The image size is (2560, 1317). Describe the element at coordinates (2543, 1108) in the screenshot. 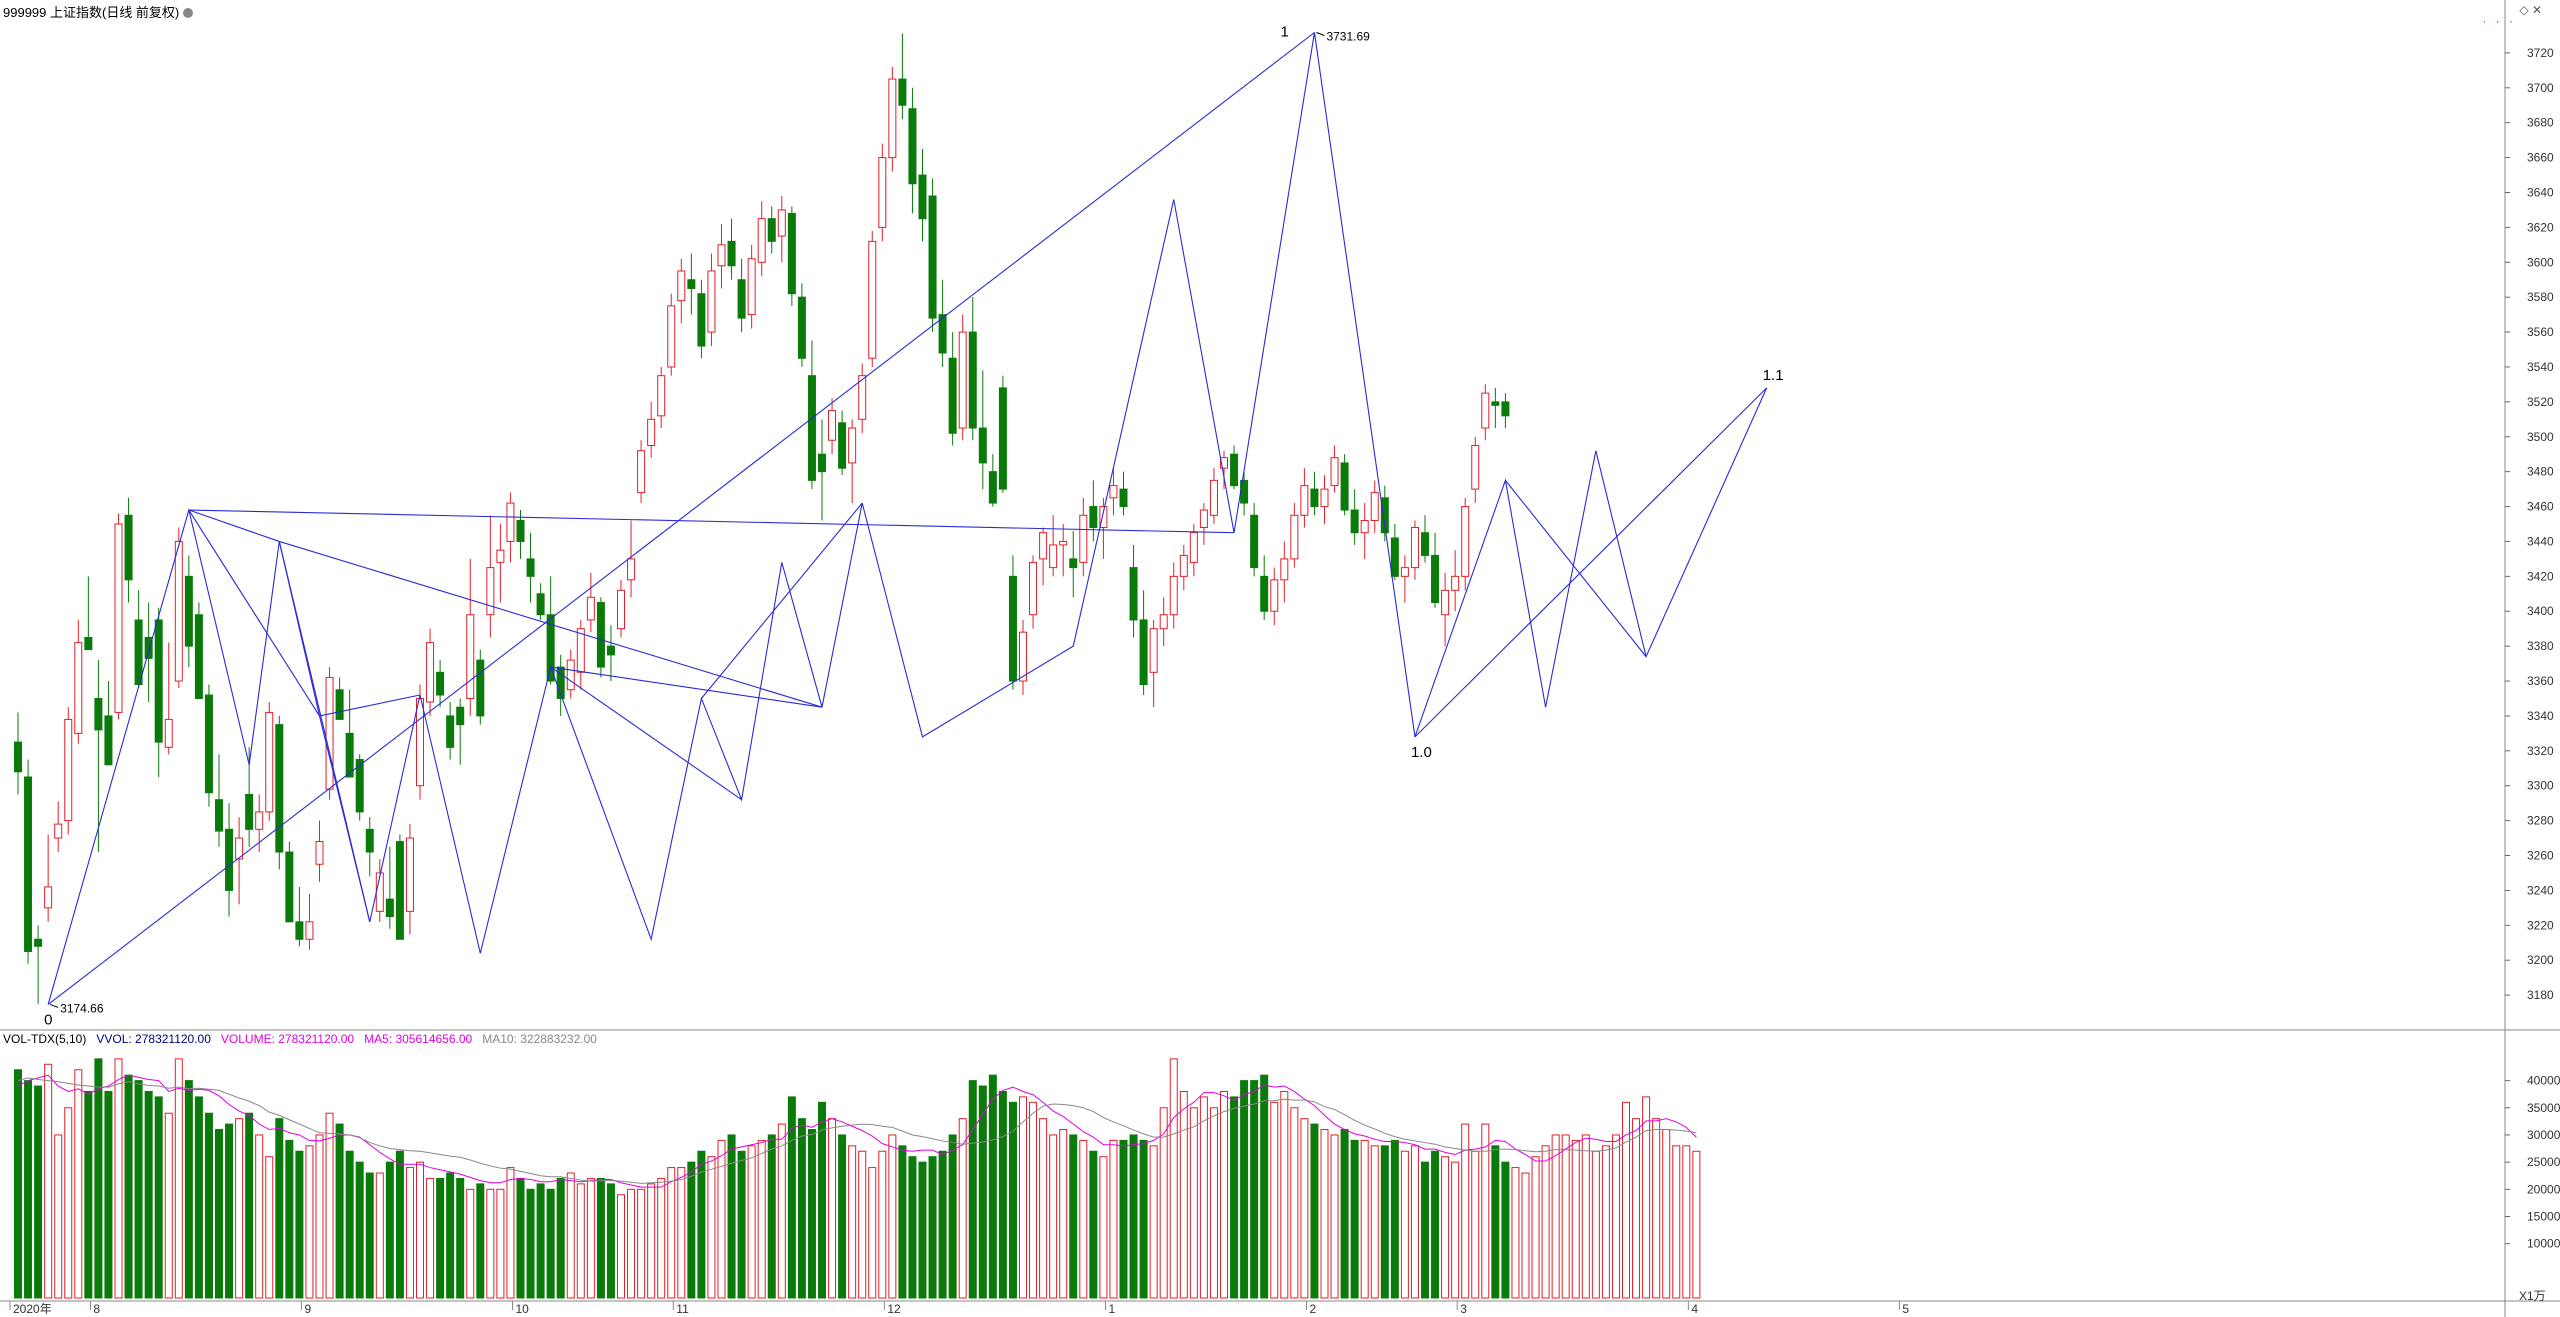

I see `volume-tick-label: 35000` at that location.